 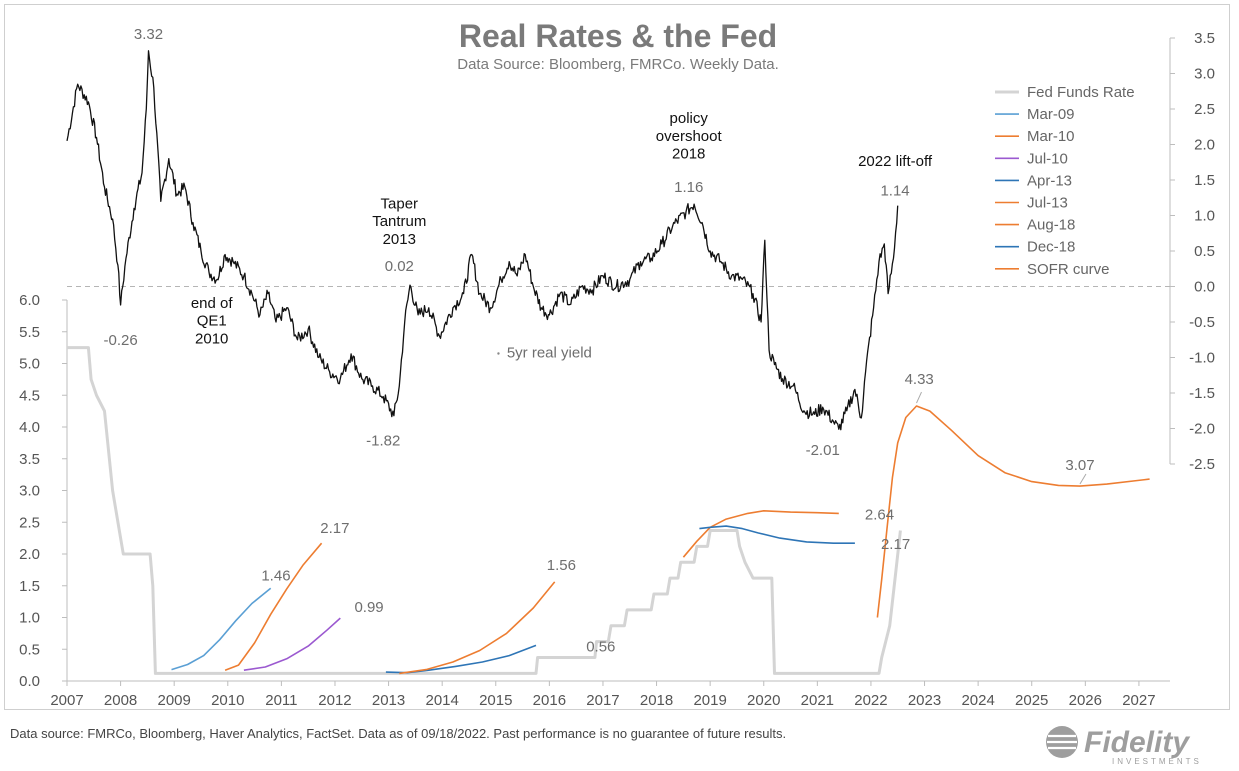 I want to click on x-tick-label: 2015, so click(x=495, y=700).